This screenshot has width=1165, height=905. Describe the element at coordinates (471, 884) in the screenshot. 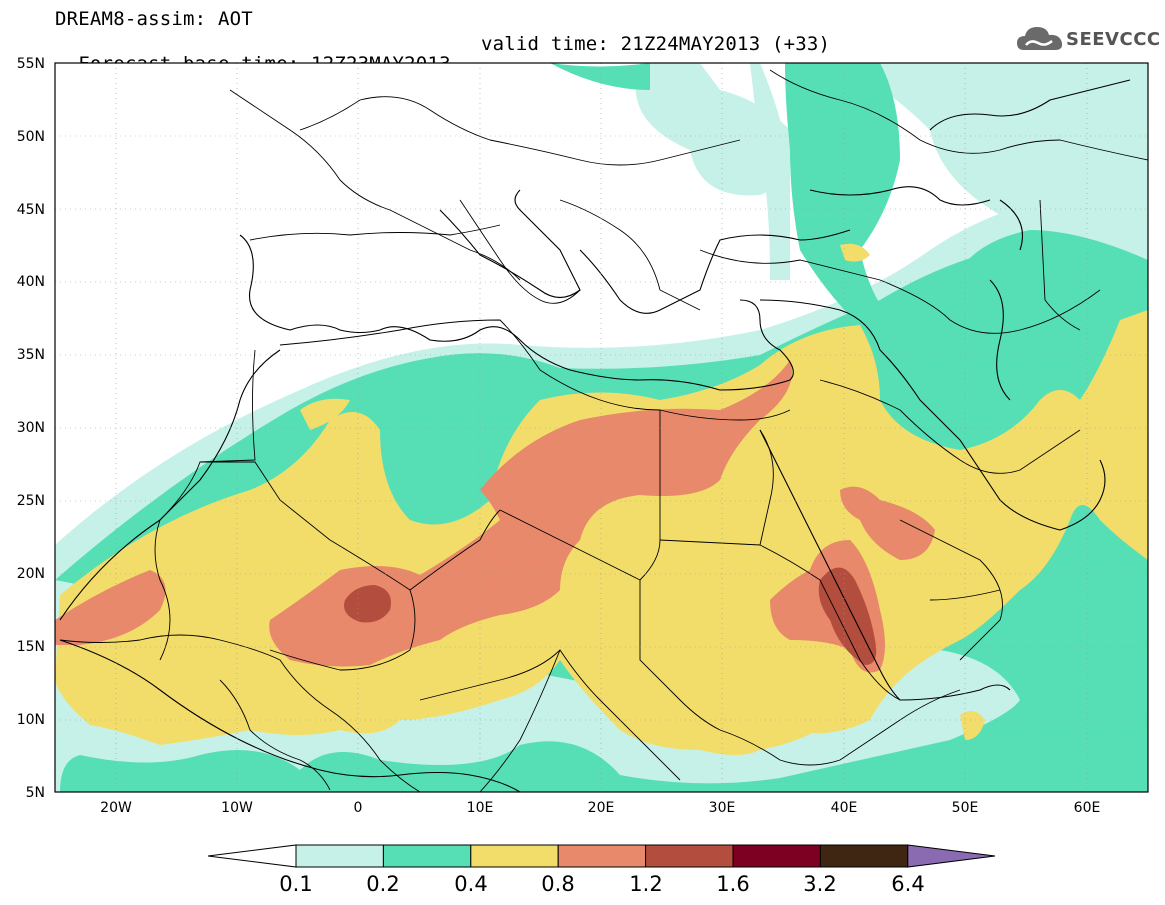

I see `colorbar-label: 0.4` at that location.